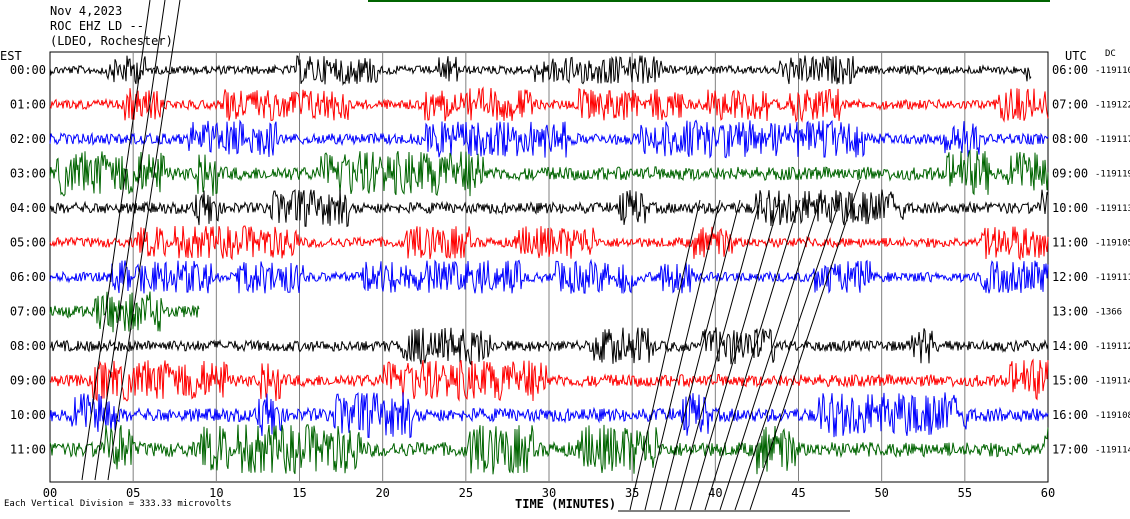  I want to click on est-hour-label: 02:00, so click(28, 139).